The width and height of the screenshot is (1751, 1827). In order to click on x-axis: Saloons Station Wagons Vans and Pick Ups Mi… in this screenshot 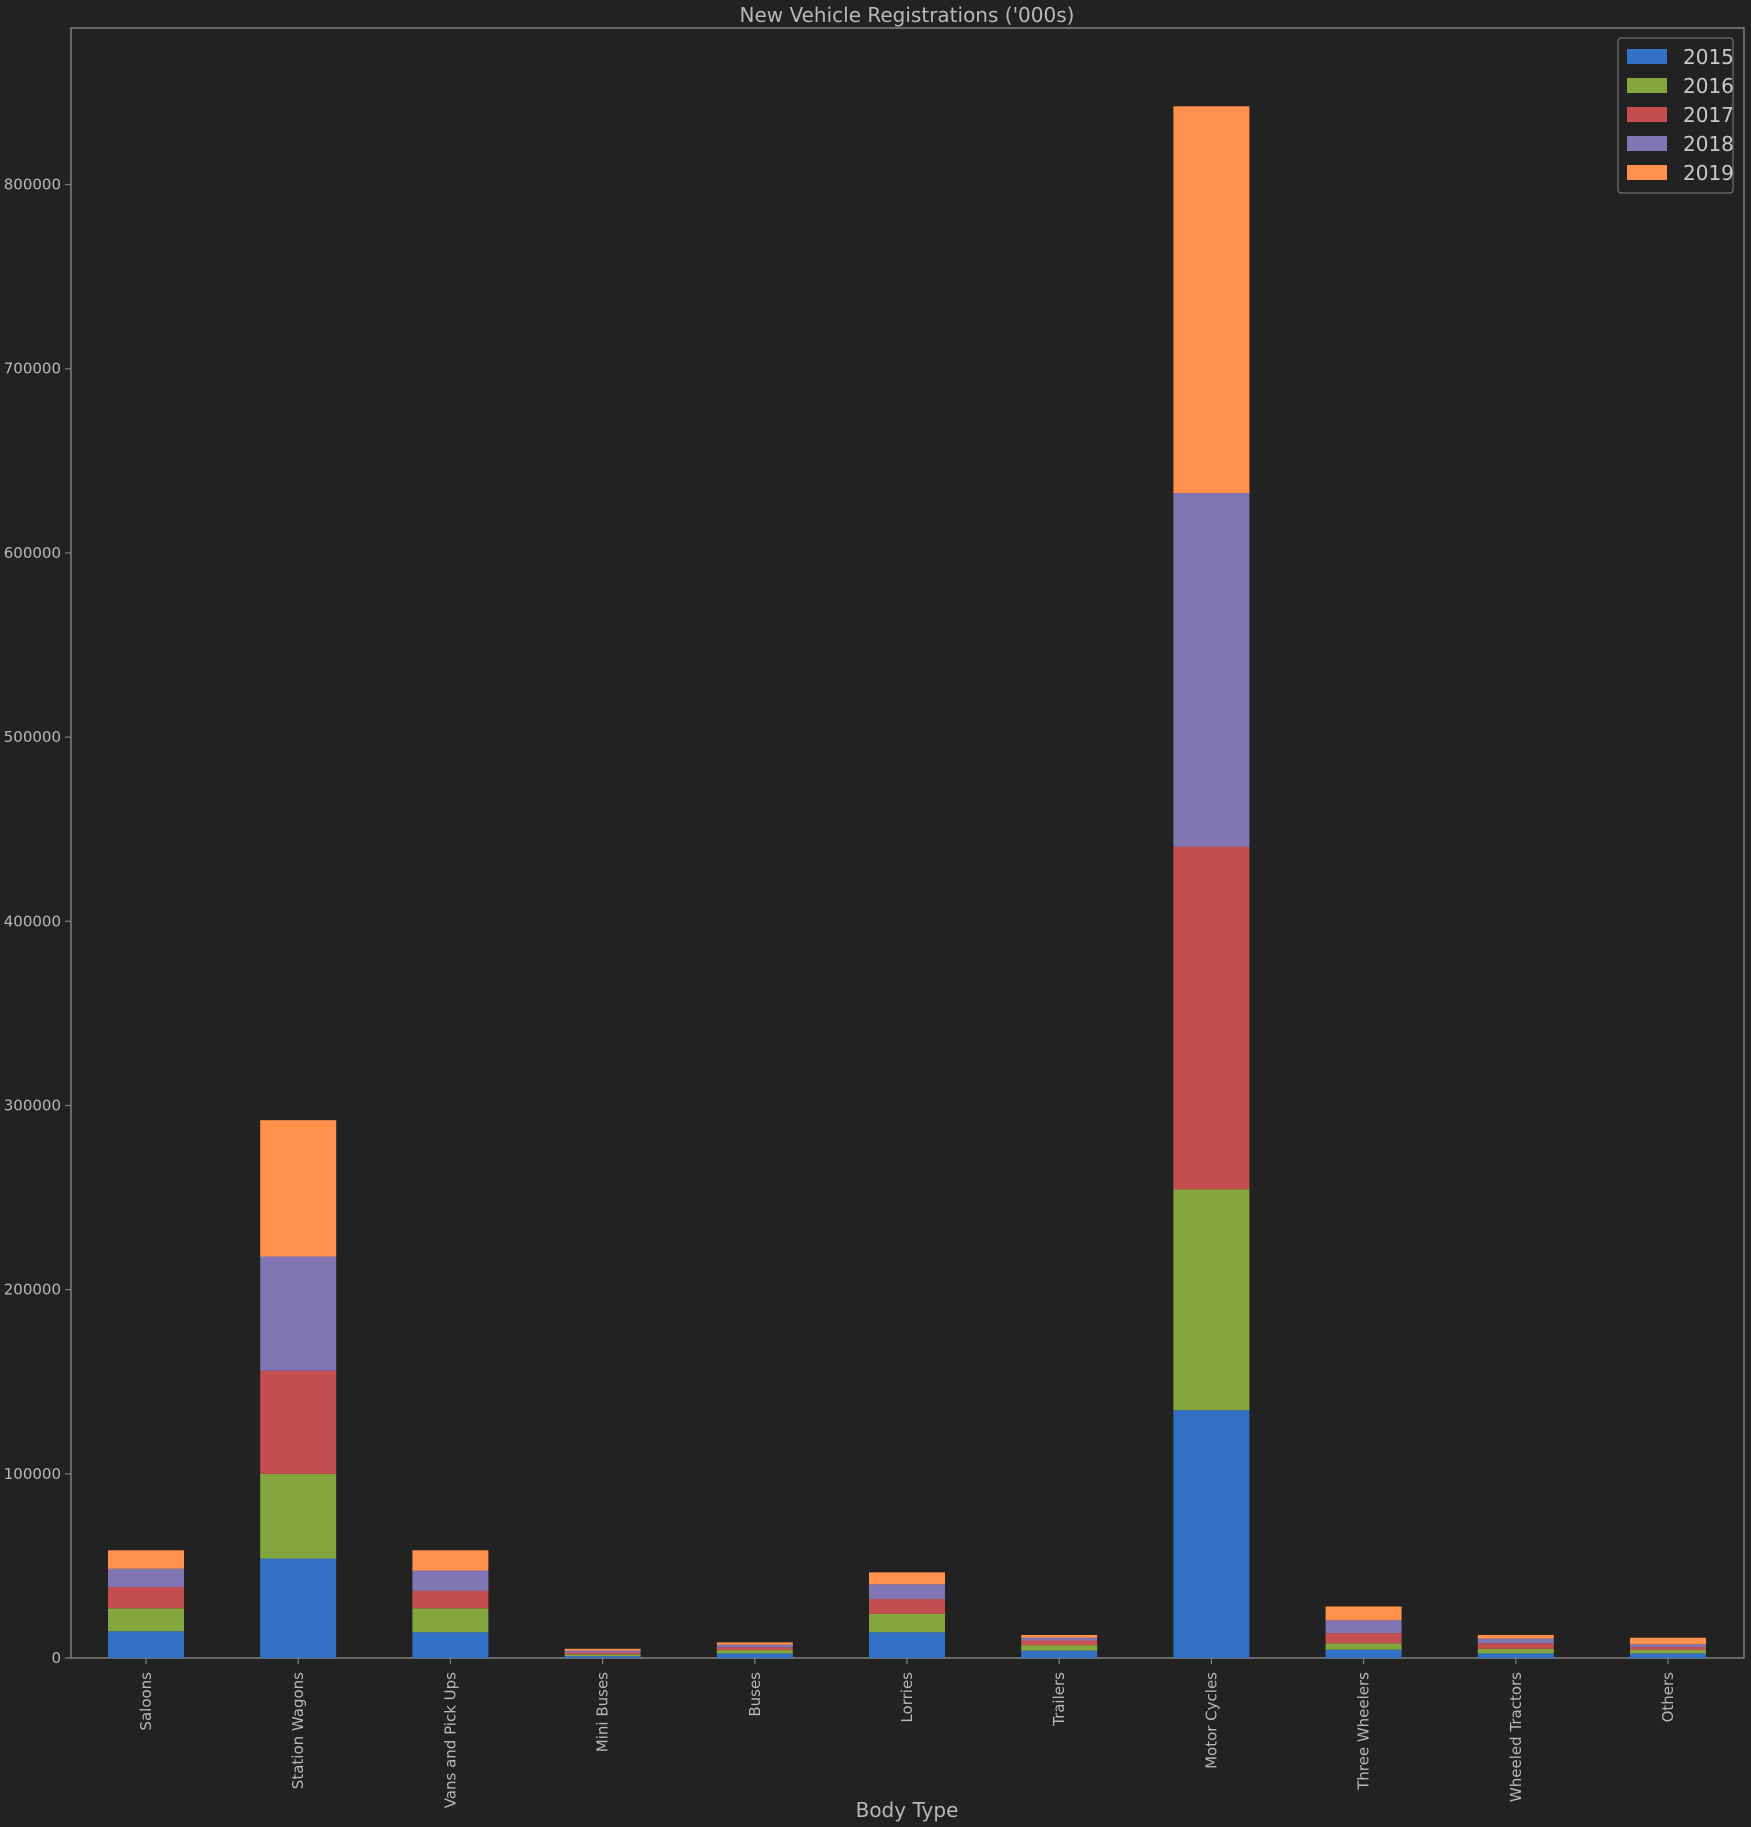, I will do `click(907, 1733)`.